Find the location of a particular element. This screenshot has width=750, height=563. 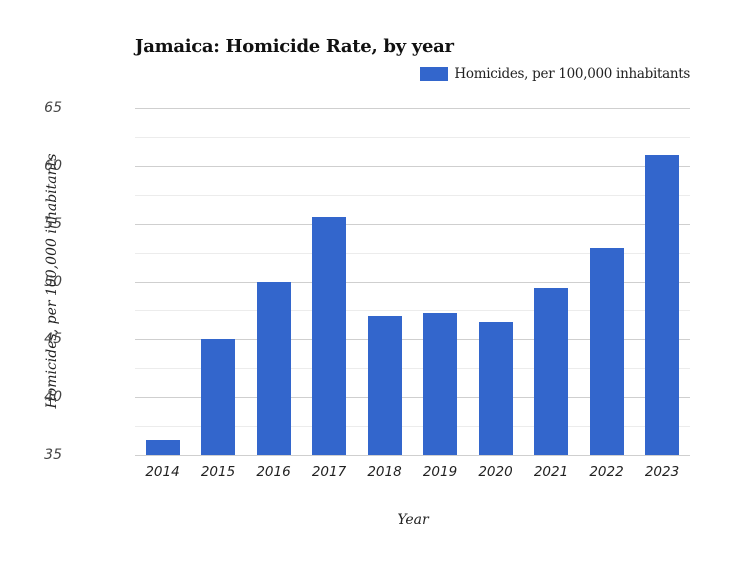

bar-2017 is located at coordinates (329, 335).